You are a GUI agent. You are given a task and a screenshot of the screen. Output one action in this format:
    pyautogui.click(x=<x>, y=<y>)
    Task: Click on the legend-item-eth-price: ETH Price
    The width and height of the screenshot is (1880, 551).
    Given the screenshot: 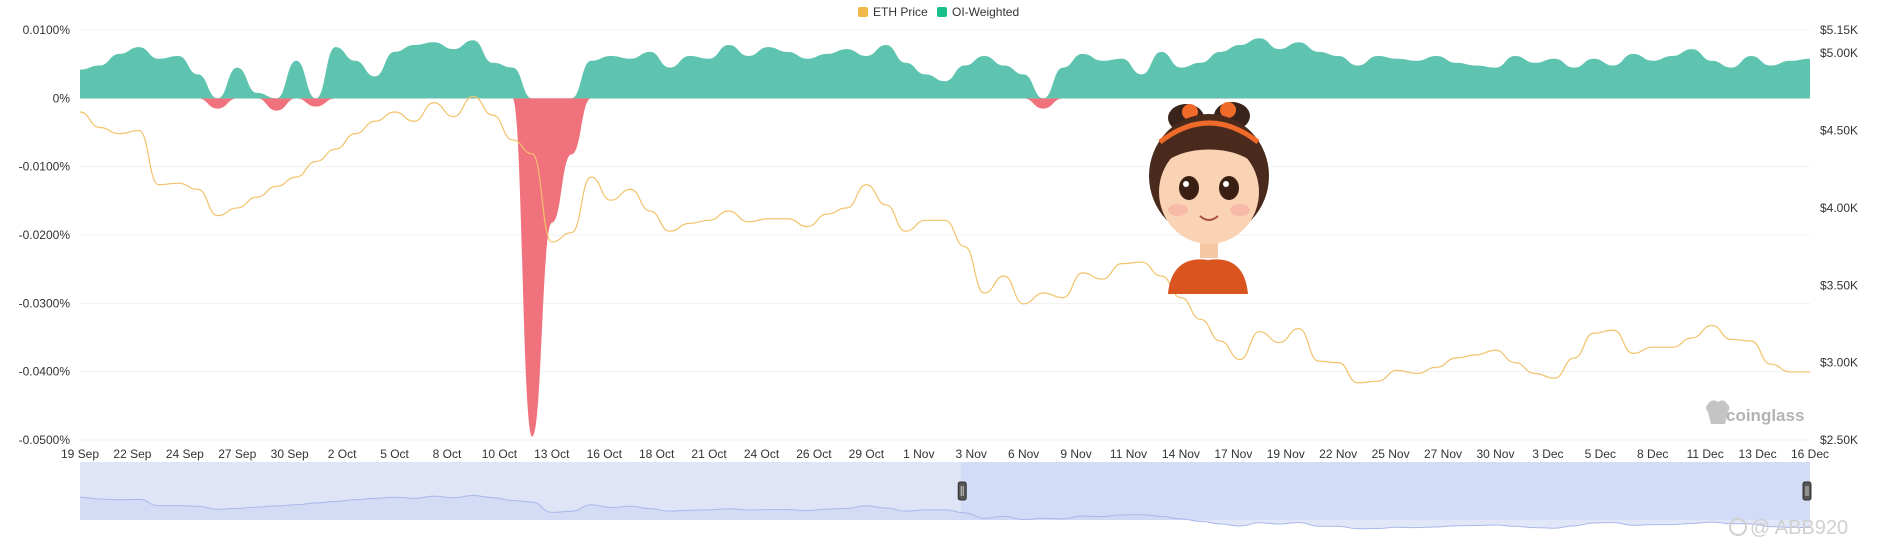 What is the action you would take?
    pyautogui.click(x=893, y=12)
    